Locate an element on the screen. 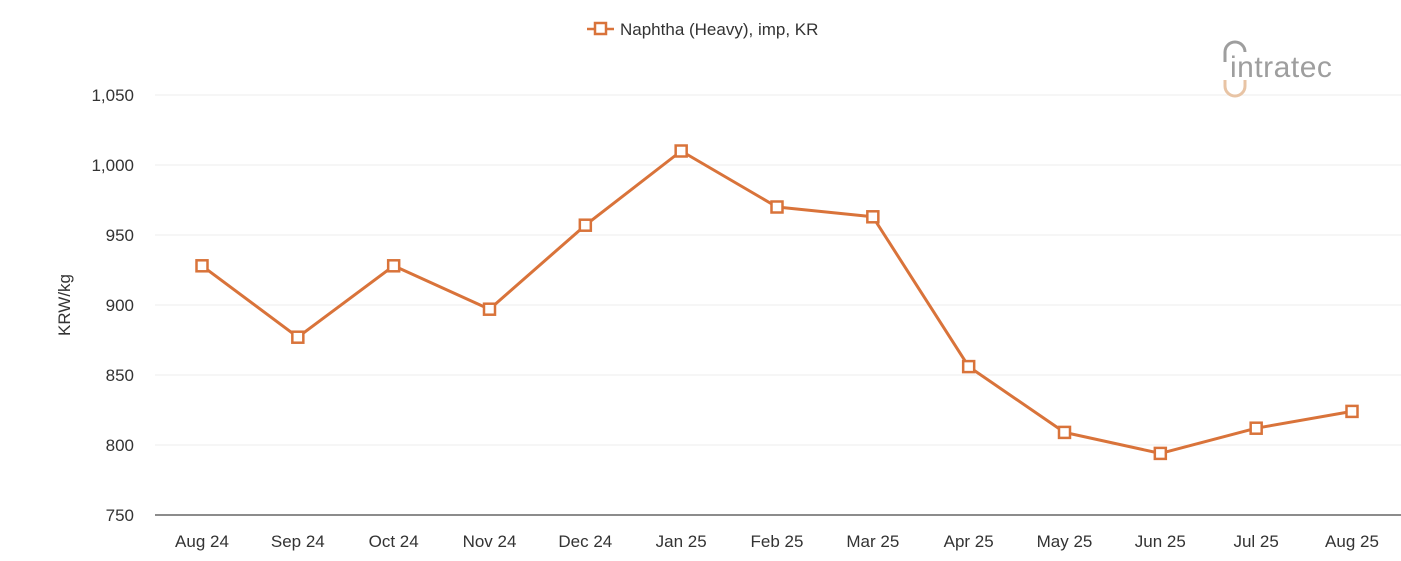  intratec-logo: intratec is located at coordinates (1277, 69).